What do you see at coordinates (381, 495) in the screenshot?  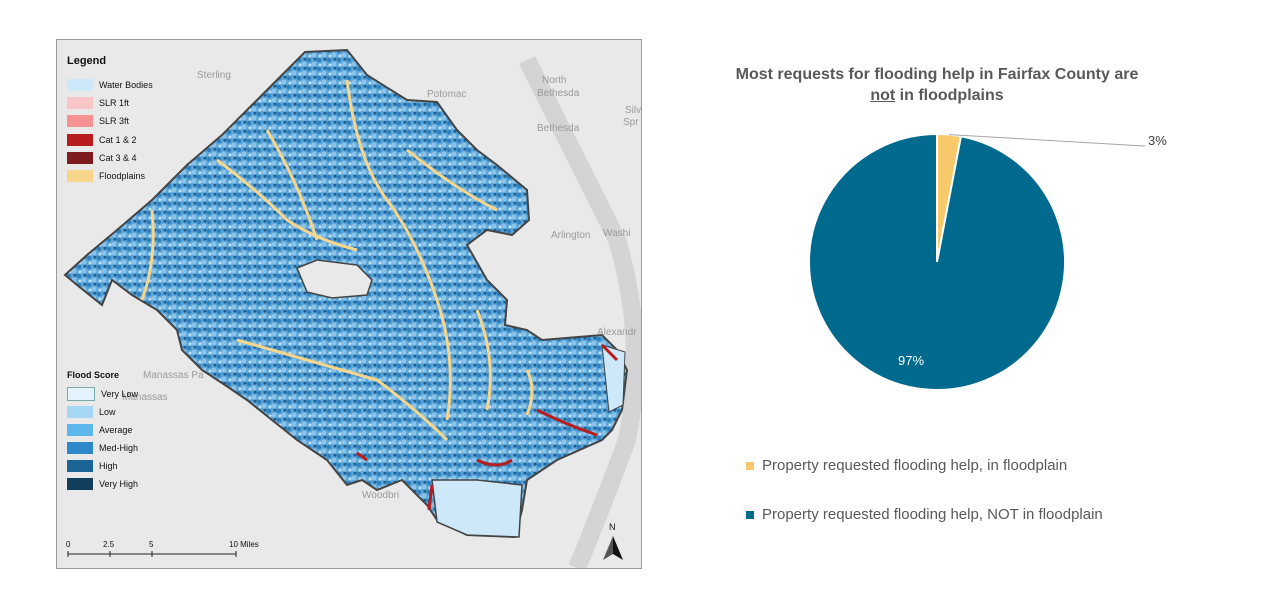 I see `place-label: Woodbri` at bounding box center [381, 495].